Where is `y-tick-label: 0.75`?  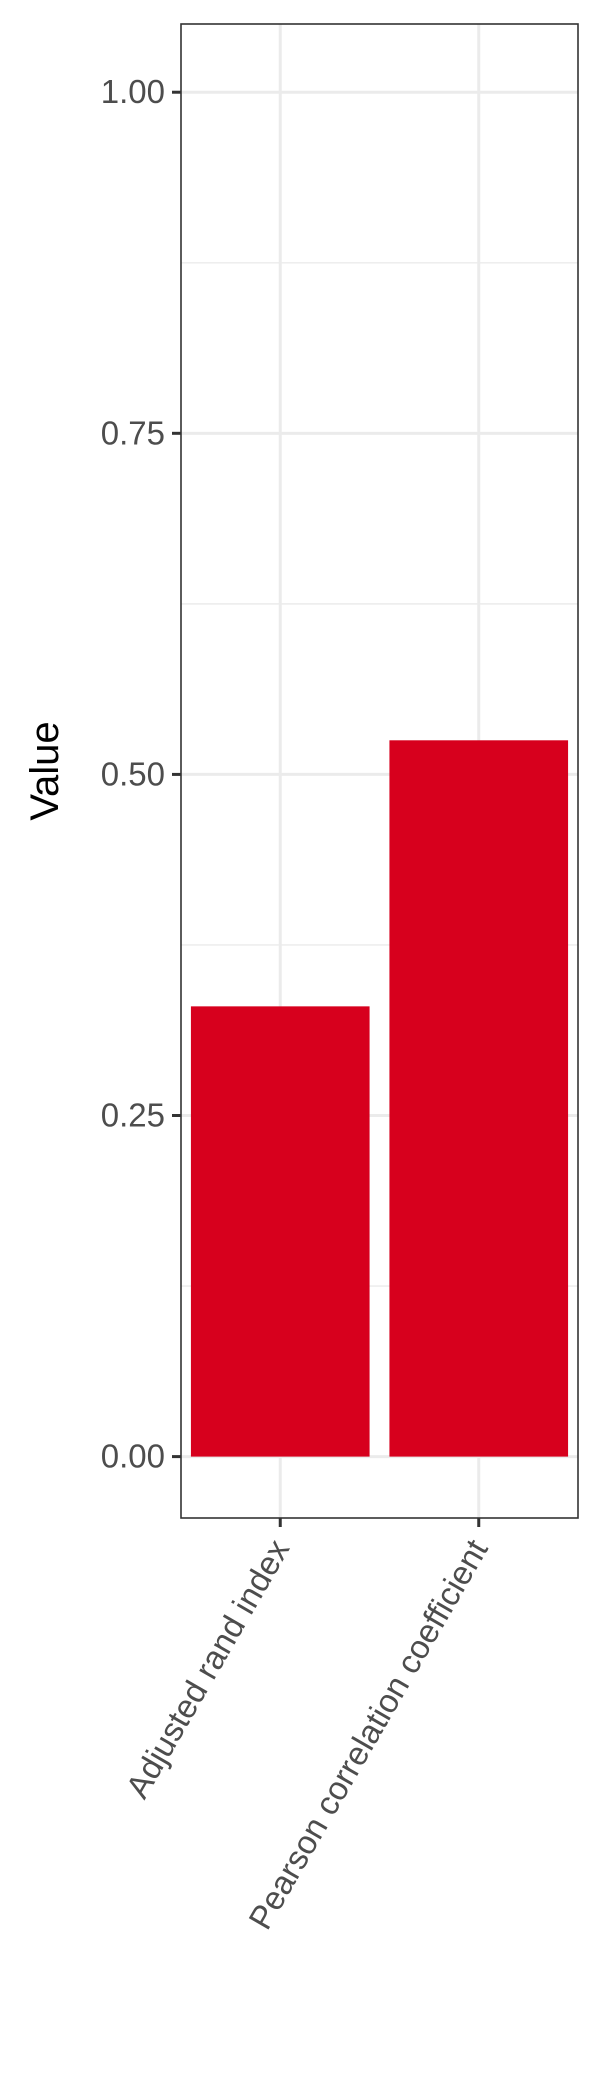
y-tick-label: 0.75 is located at coordinates (133, 432).